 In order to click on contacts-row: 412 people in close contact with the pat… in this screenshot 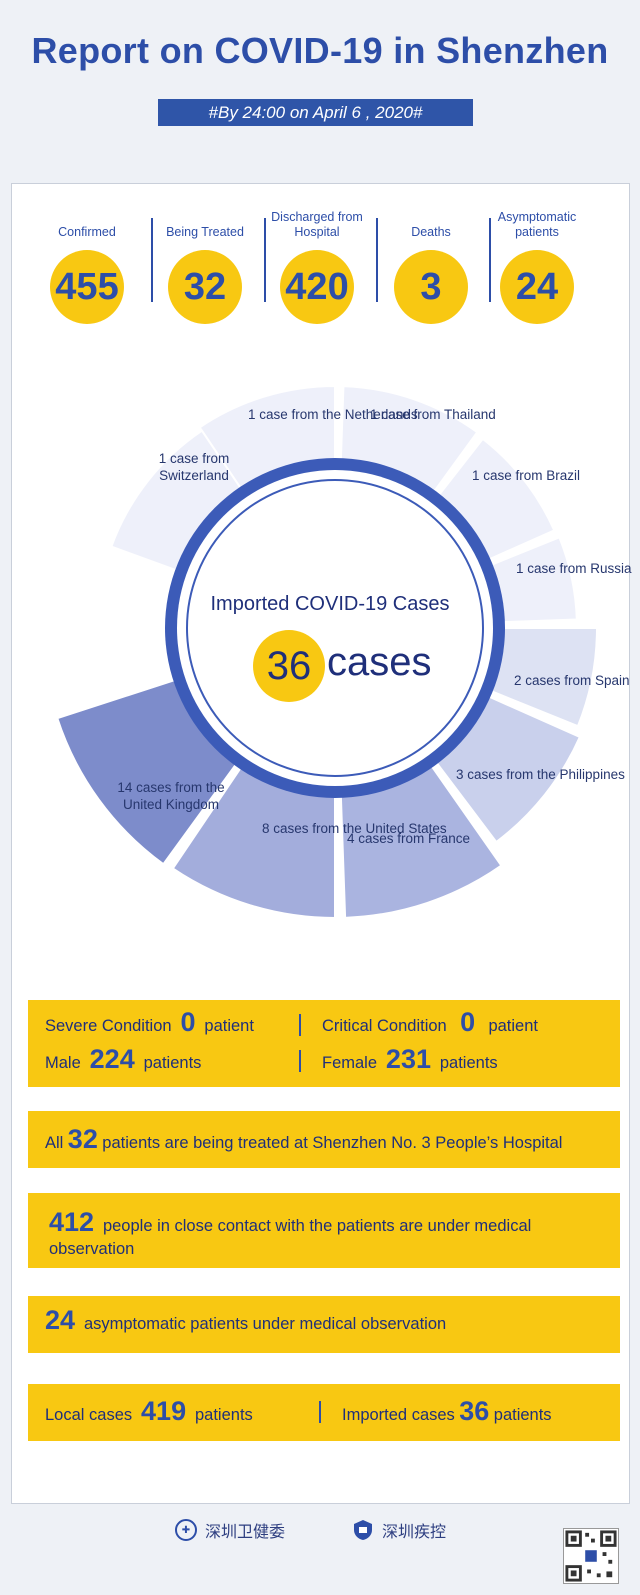, I will do `click(290, 1222)`.